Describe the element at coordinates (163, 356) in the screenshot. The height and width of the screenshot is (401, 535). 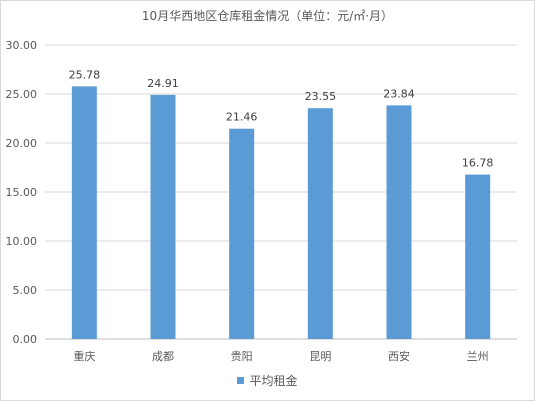
I see `x-tick-label: 成都` at that location.